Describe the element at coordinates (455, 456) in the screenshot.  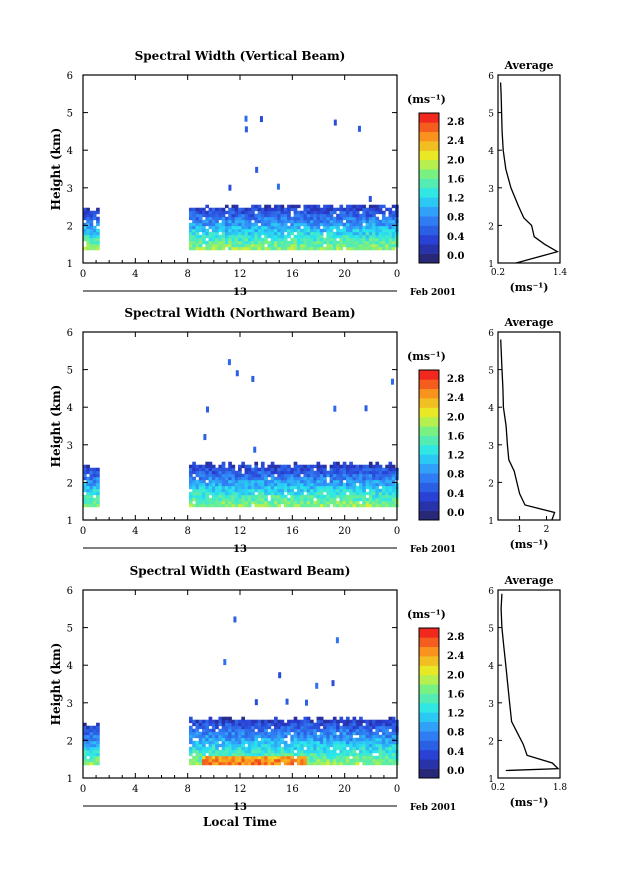
I see `colorbar-tick-label: 1.2` at that location.